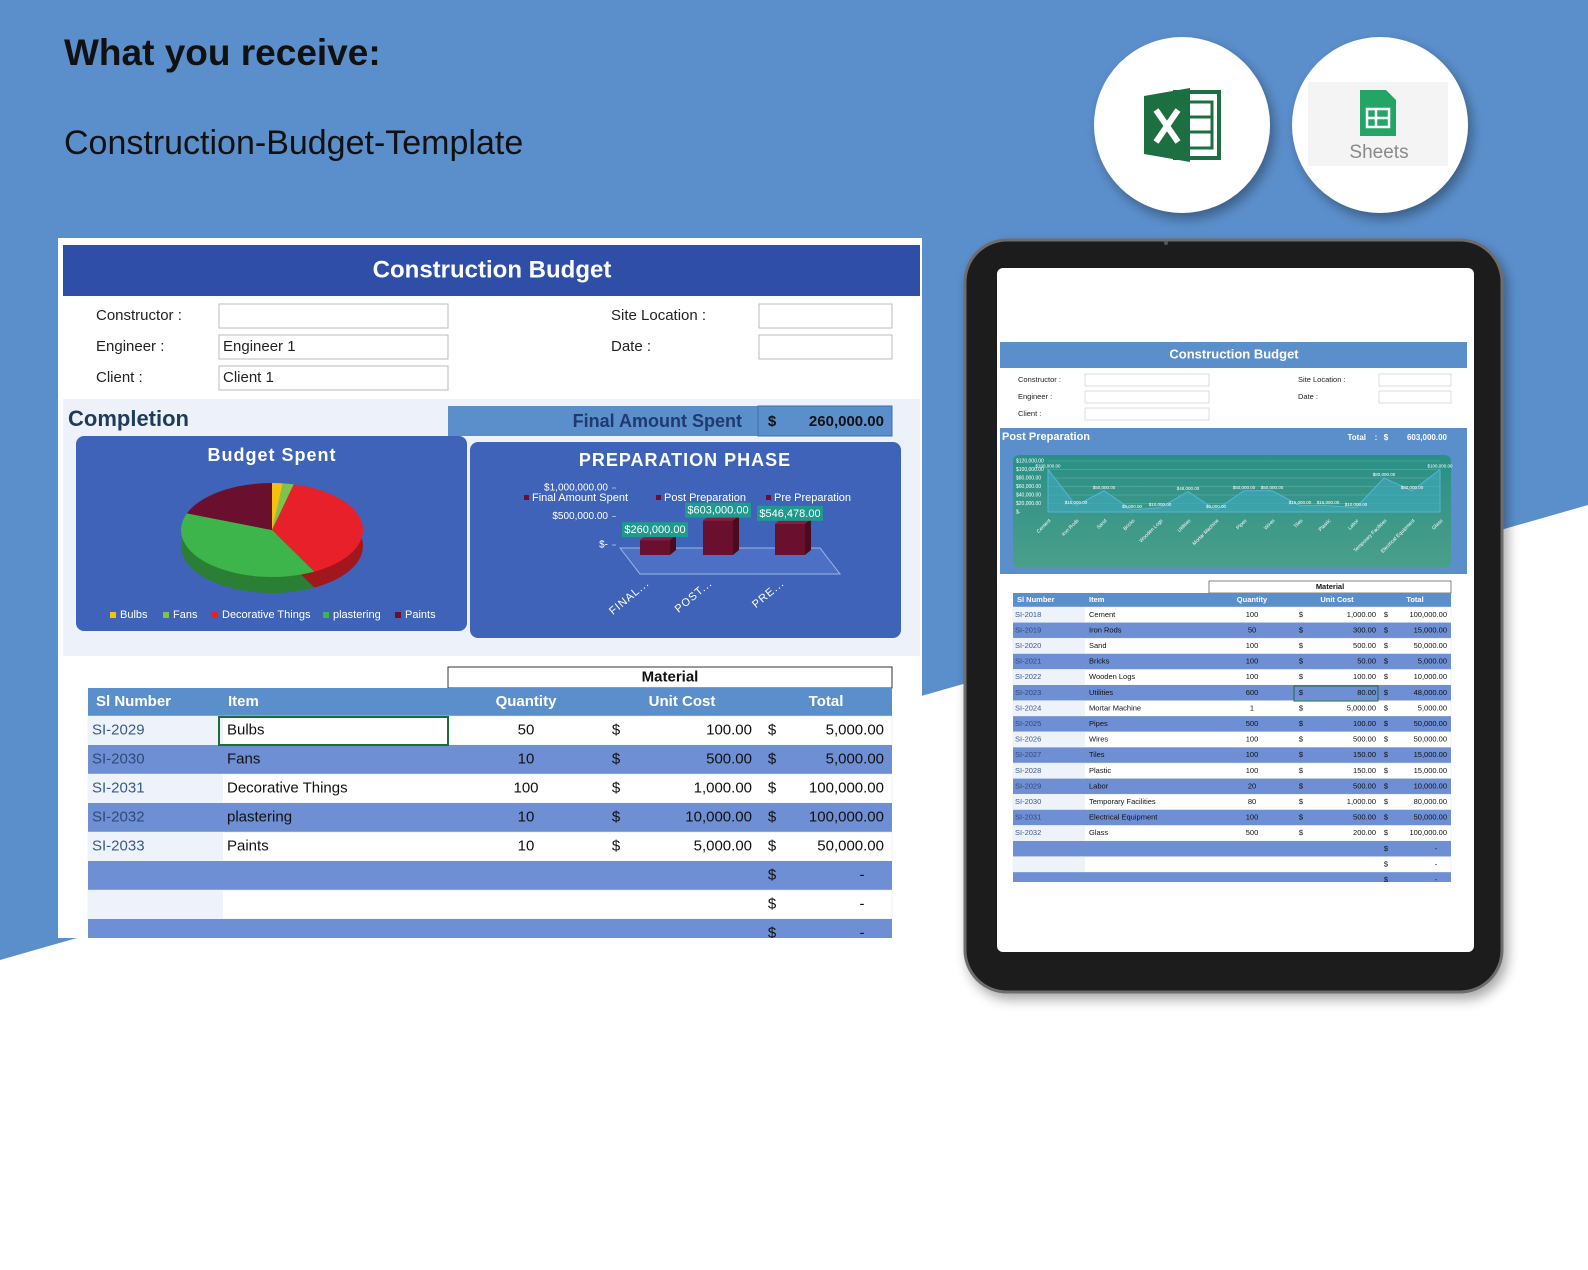 This screenshot has height=1270, width=1588. Describe the element at coordinates (1097, 599) in the screenshot. I see `column-header: Item` at that location.